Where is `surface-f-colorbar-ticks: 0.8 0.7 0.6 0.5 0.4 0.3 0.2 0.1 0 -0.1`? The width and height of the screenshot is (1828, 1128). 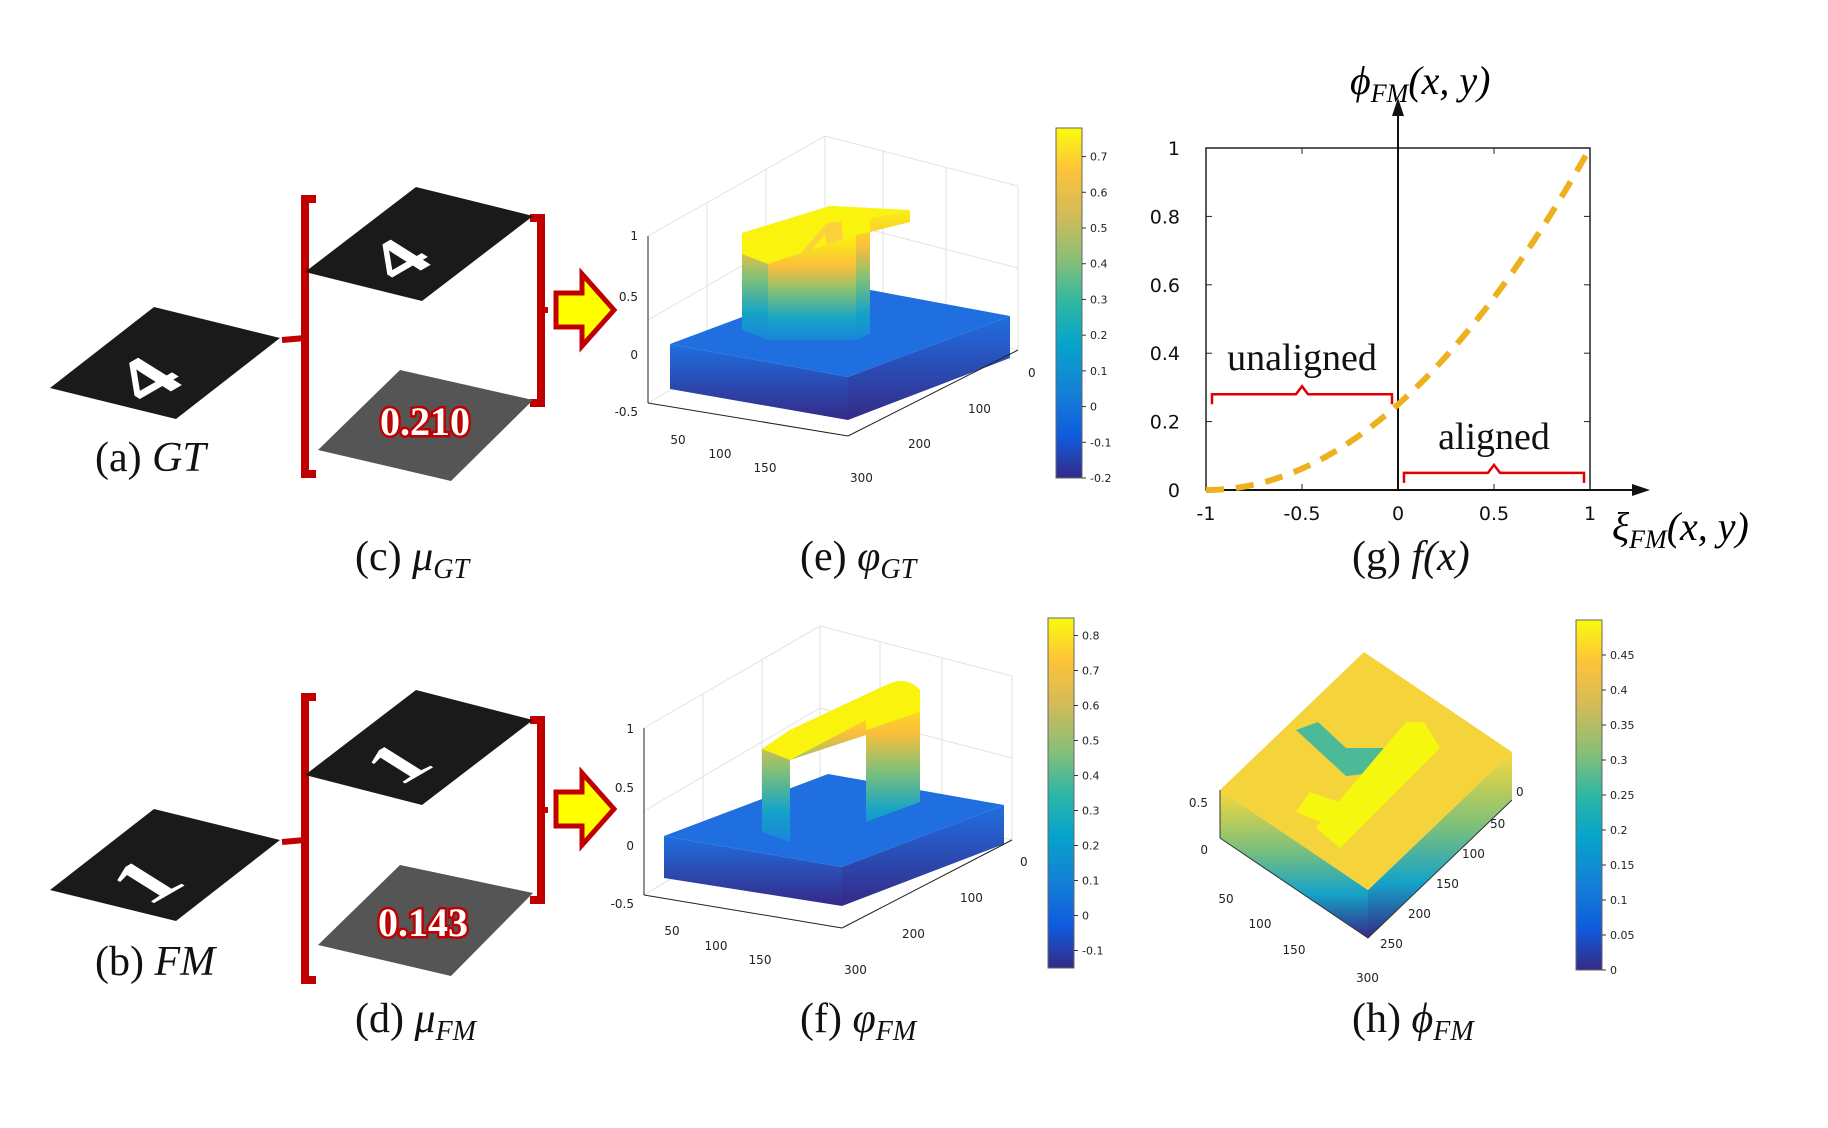 surface-f-colorbar-ticks: 0.8 0.7 0.6 0.5 0.4 0.3 0.2 0.1 0 -0.1 is located at coordinates (1088, 794).